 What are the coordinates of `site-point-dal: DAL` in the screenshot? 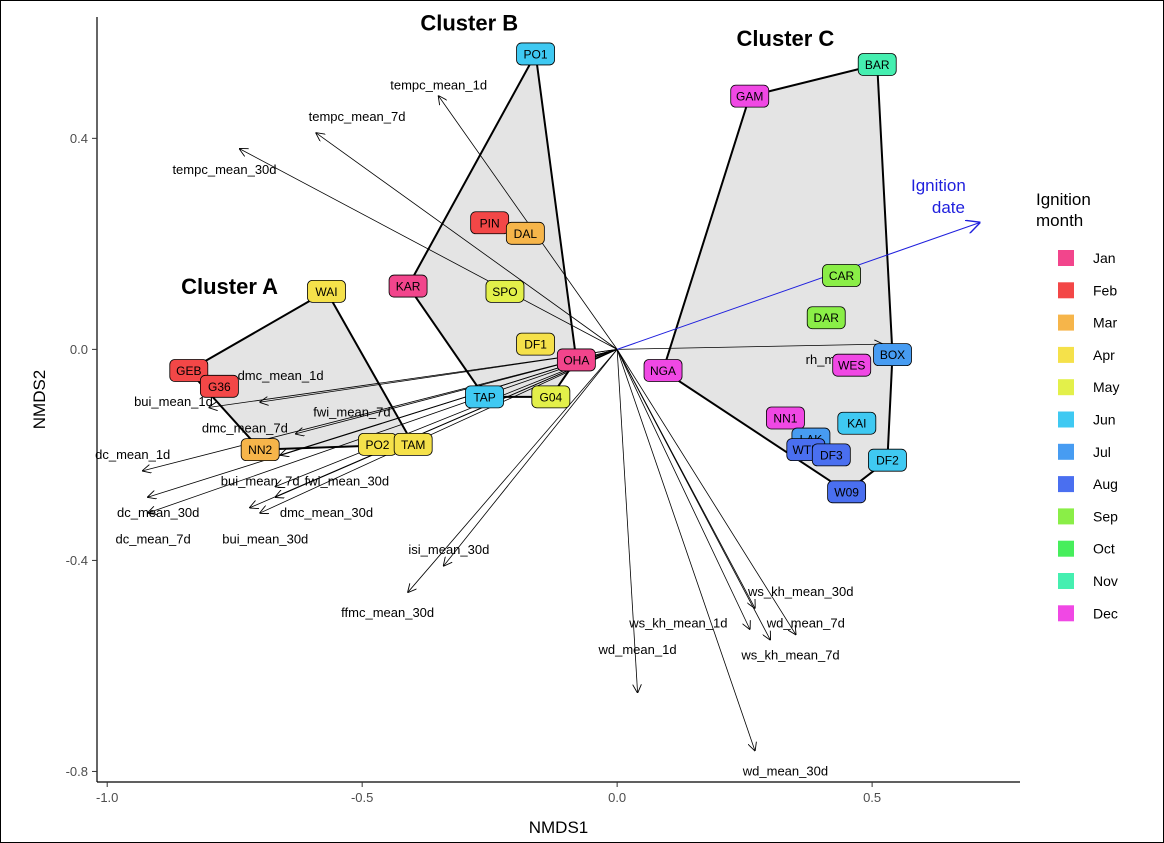 It's located at (525, 233).